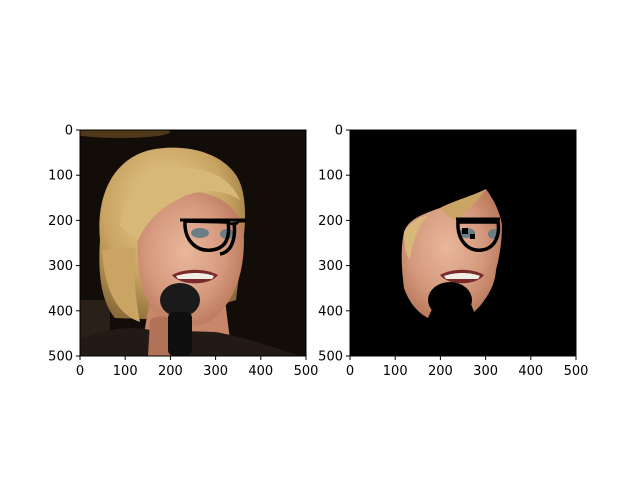  What do you see at coordinates (80, 371) in the screenshot?
I see `left-x-tick-label: 0` at bounding box center [80, 371].